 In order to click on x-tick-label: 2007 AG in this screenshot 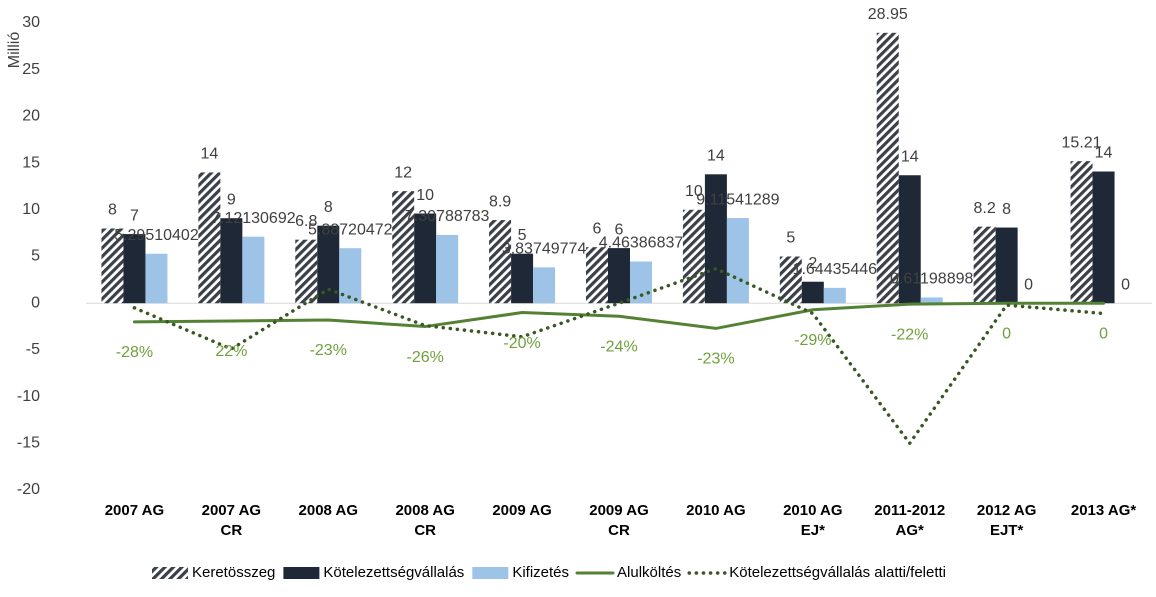, I will do `click(134, 510)`.